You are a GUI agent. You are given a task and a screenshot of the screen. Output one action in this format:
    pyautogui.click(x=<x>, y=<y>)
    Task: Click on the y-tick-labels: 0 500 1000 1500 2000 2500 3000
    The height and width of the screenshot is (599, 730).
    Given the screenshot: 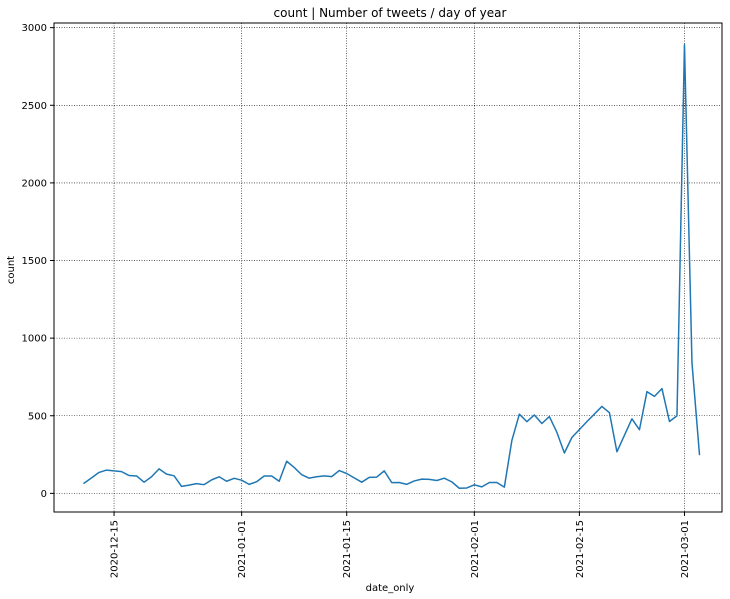 What is the action you would take?
    pyautogui.click(x=34, y=261)
    